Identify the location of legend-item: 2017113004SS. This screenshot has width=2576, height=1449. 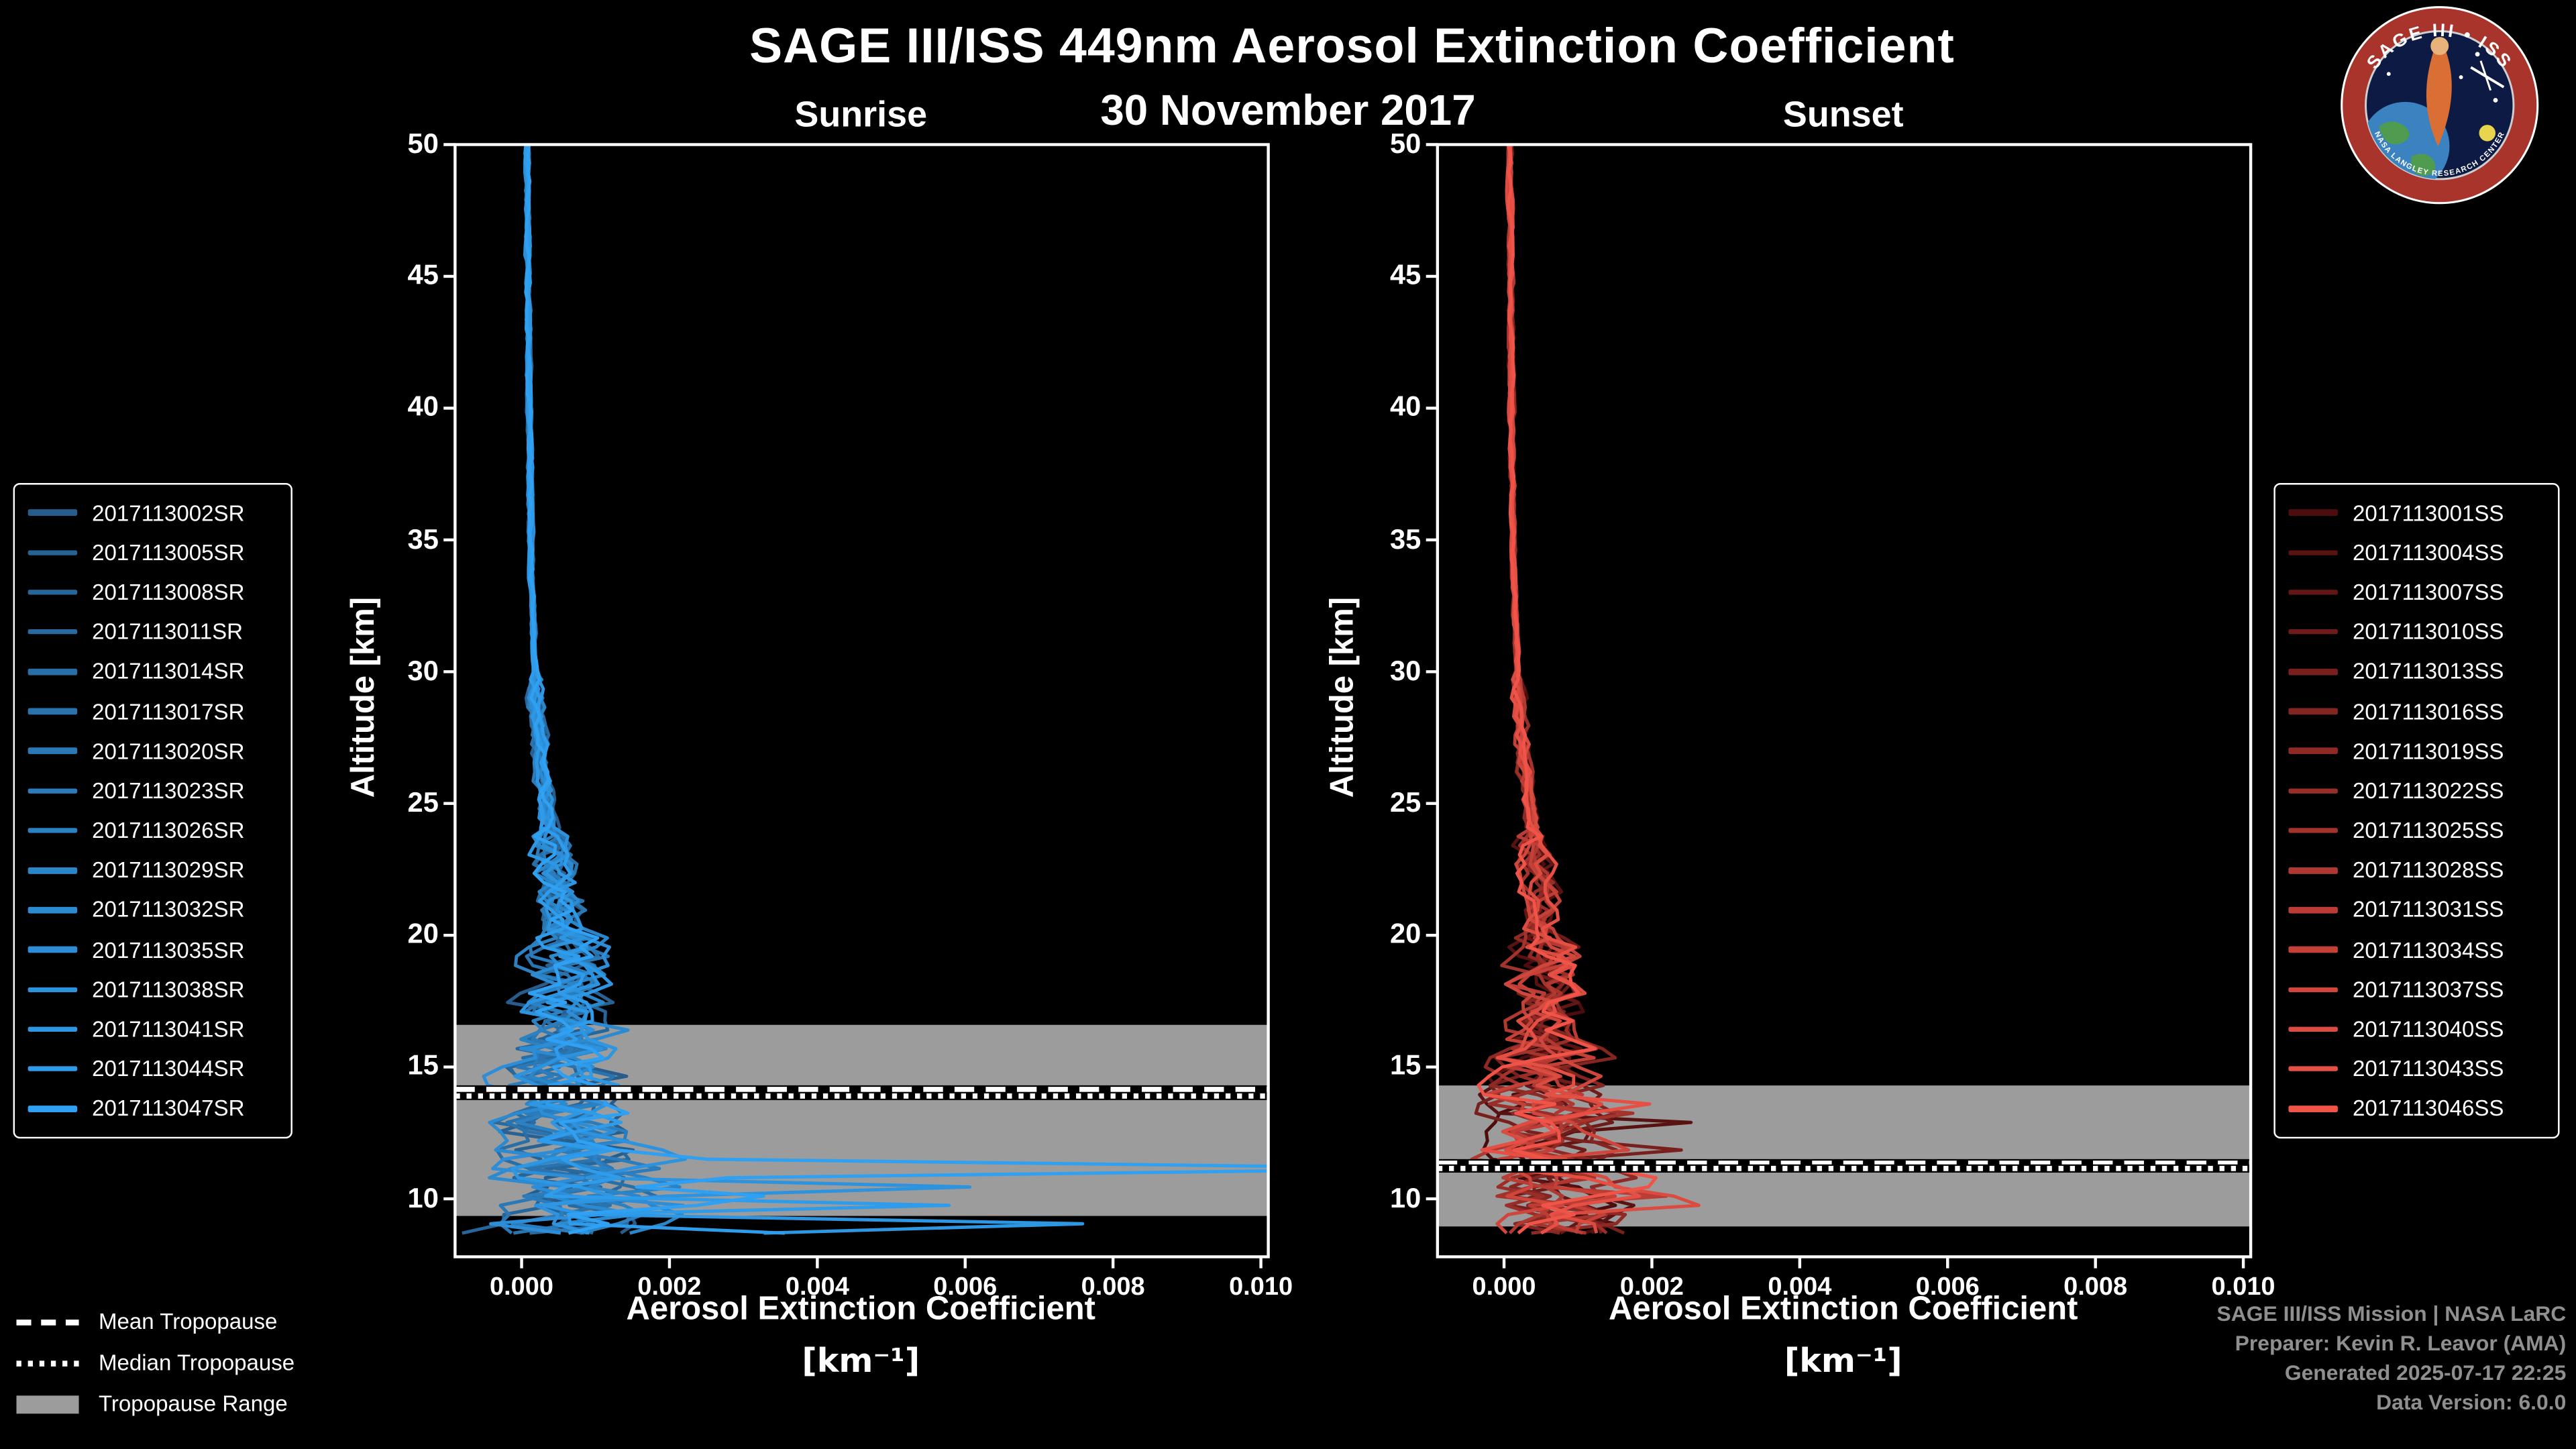
(2416, 552).